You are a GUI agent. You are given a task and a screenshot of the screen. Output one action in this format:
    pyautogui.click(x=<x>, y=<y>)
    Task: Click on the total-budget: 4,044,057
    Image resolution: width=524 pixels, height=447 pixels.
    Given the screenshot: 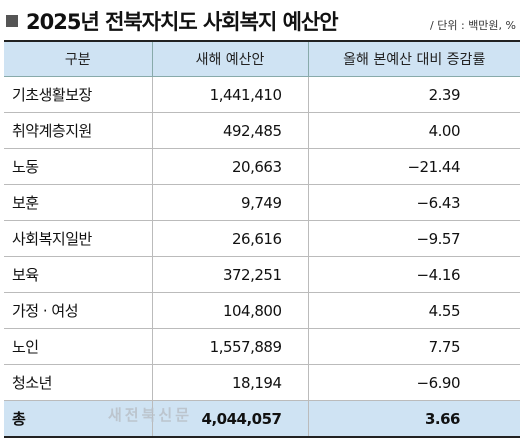 What is the action you would take?
    pyautogui.click(x=229, y=419)
    